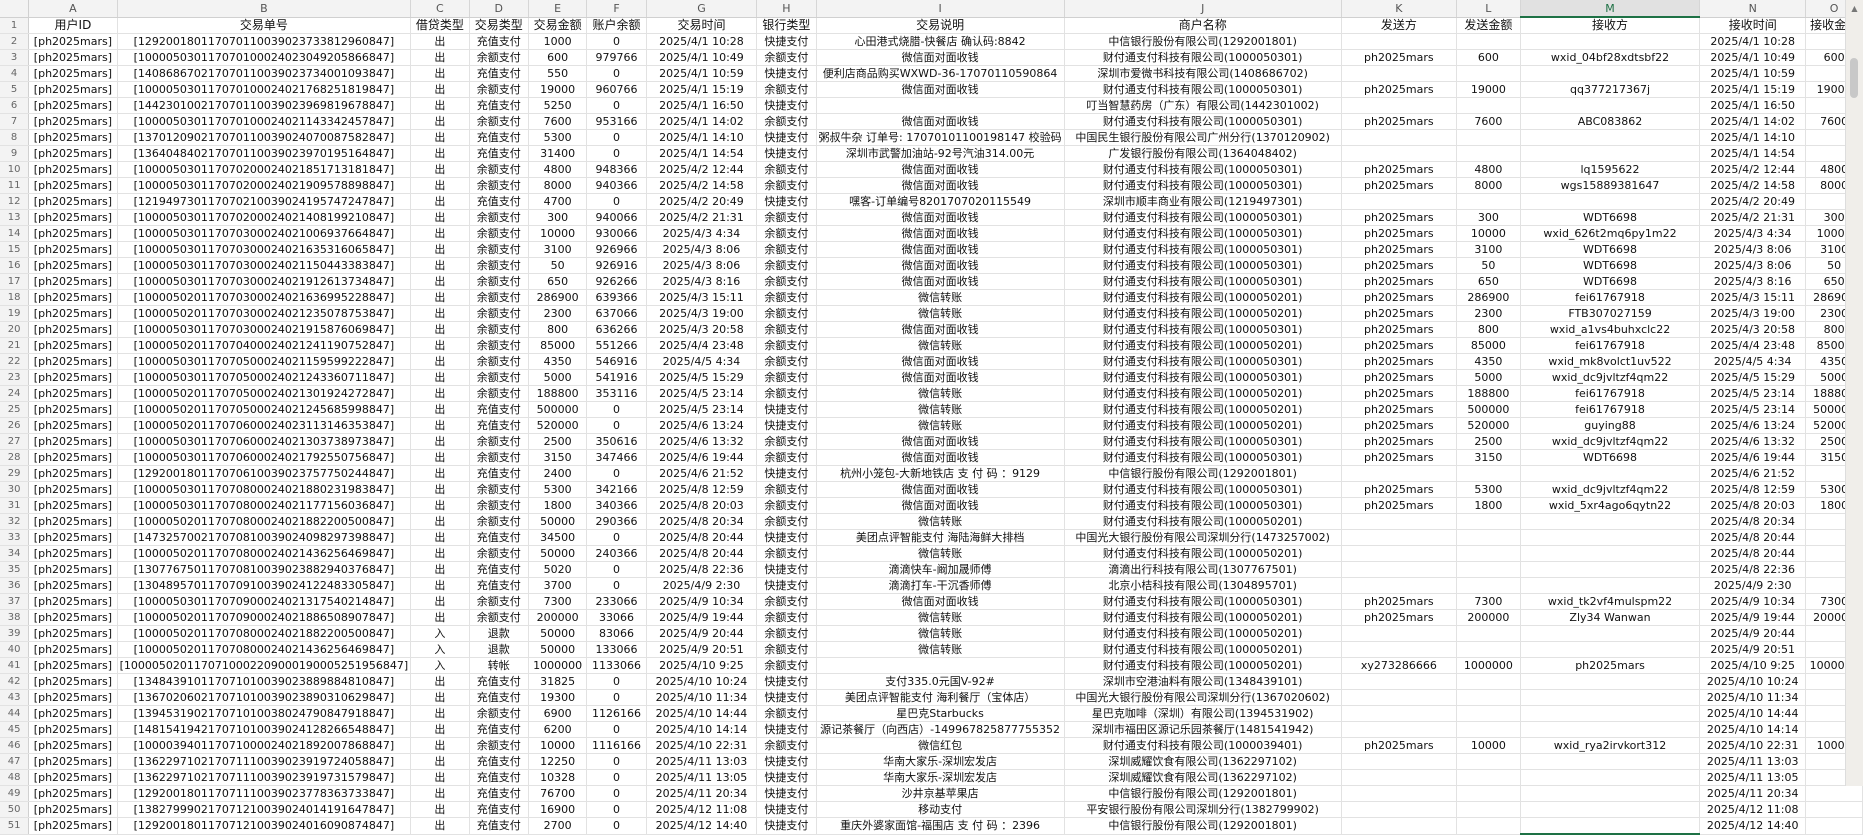  Describe the element at coordinates (1610, 361) in the screenshot. I see `cell-M22: wxid_mk8volct1uv522` at that location.